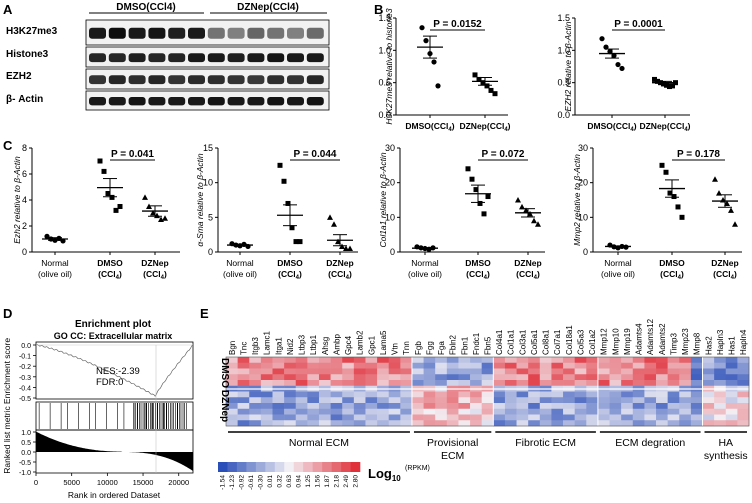 This screenshot has height=503, width=752. What do you see at coordinates (17, 200) in the screenshot?
I see `y-axis-label: Ezh2 relative to β-Actin` at bounding box center [17, 200].